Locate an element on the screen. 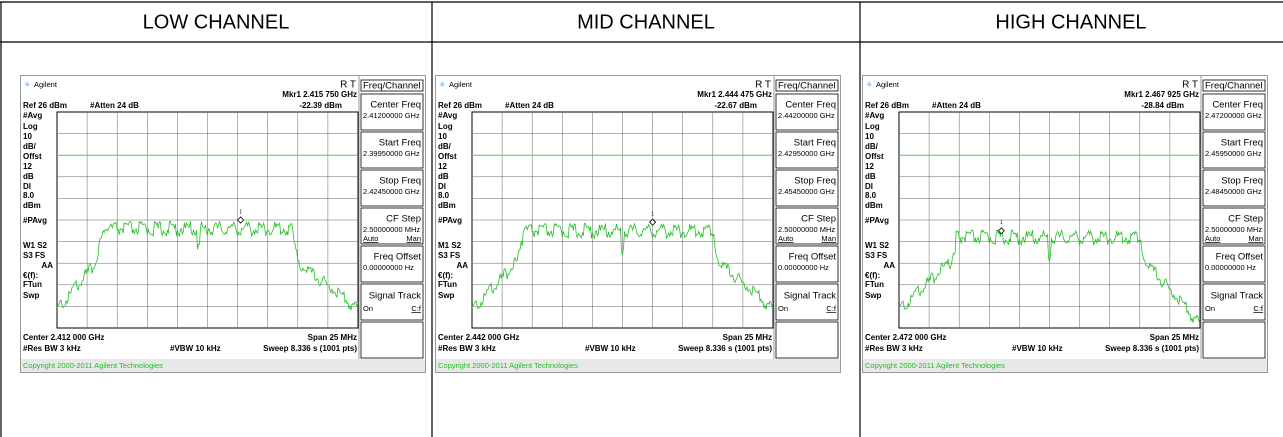 The height and width of the screenshot is (437, 1283). marker-level: -22.67 dBm is located at coordinates (735, 105).